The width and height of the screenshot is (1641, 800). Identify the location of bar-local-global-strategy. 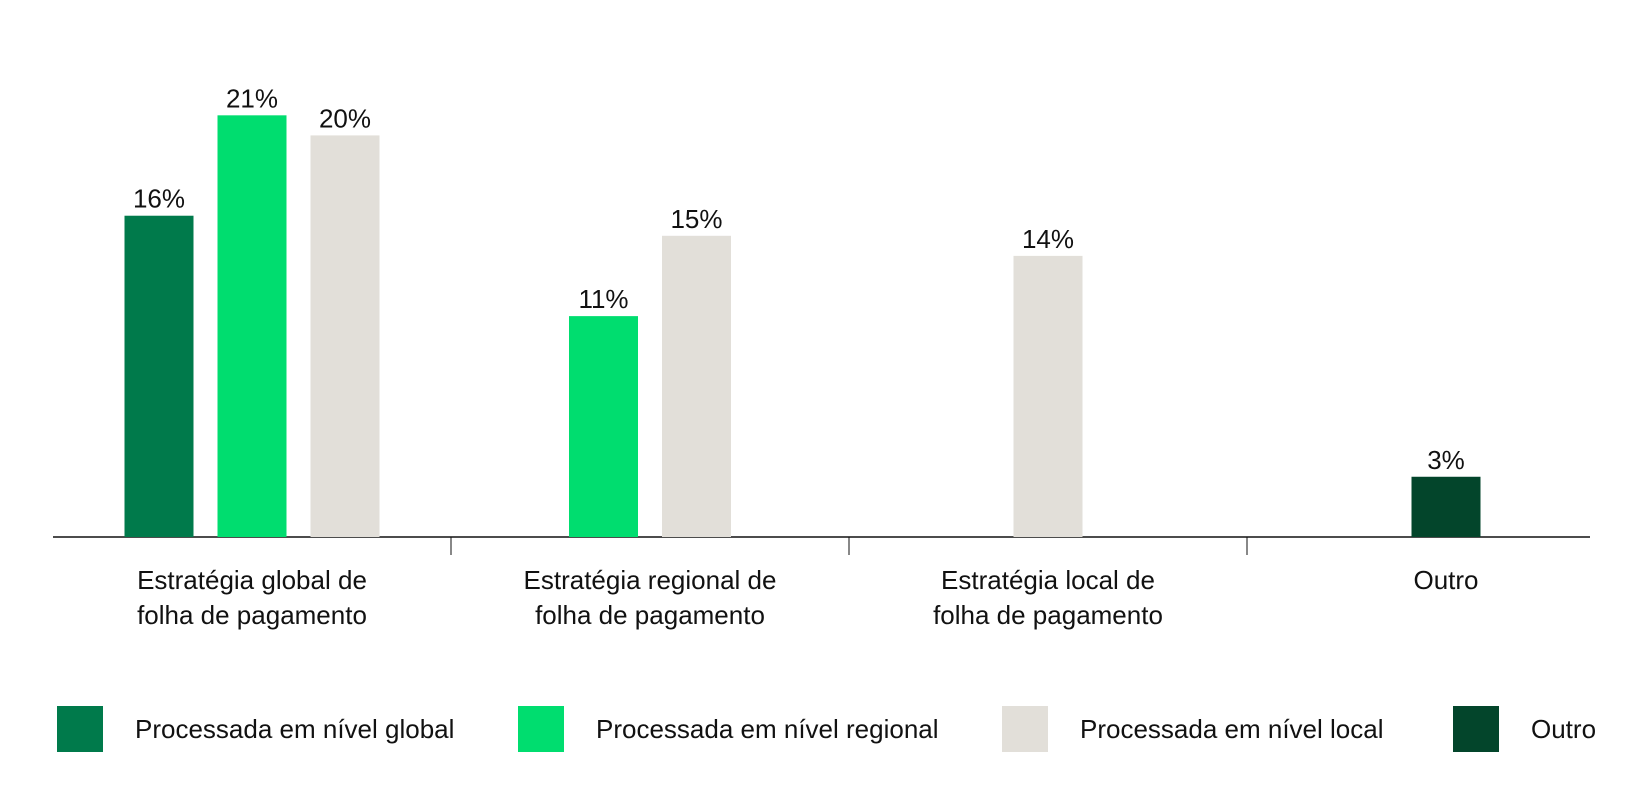
(345, 336).